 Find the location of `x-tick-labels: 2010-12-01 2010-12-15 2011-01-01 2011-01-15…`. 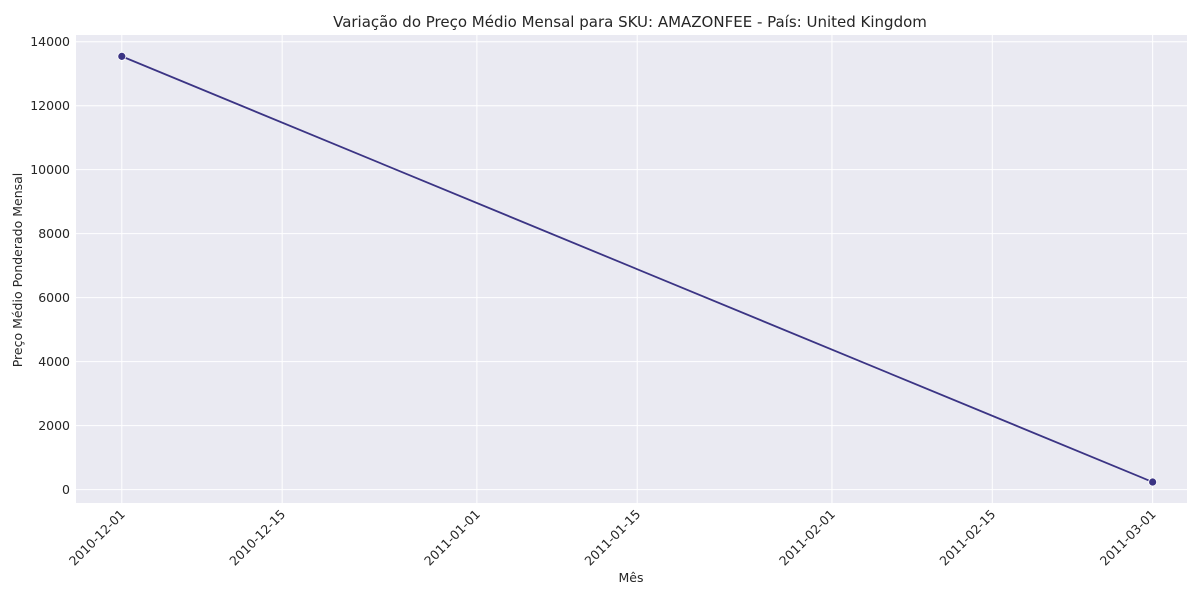

x-tick-labels: 2010-12-01 2010-12-15 2011-01-01 2011-01-15… is located at coordinates (612, 538).